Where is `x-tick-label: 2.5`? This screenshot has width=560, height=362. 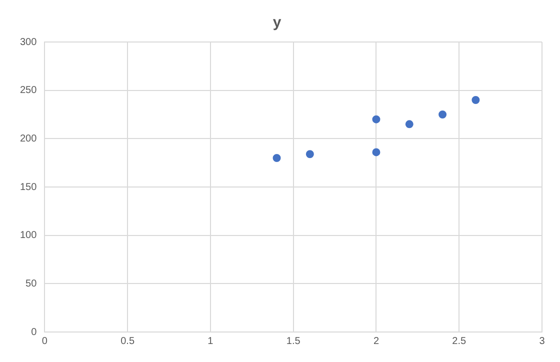 x-tick-label: 2.5 is located at coordinates (459, 341).